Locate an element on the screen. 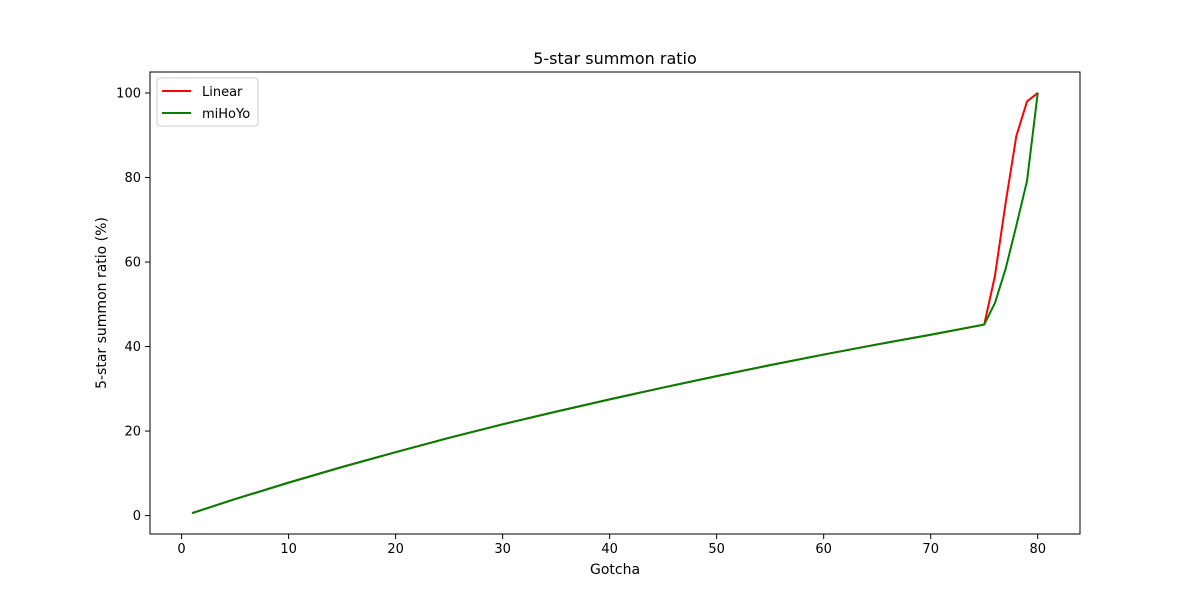  legend: Linear miHoYo is located at coordinates (207, 102).